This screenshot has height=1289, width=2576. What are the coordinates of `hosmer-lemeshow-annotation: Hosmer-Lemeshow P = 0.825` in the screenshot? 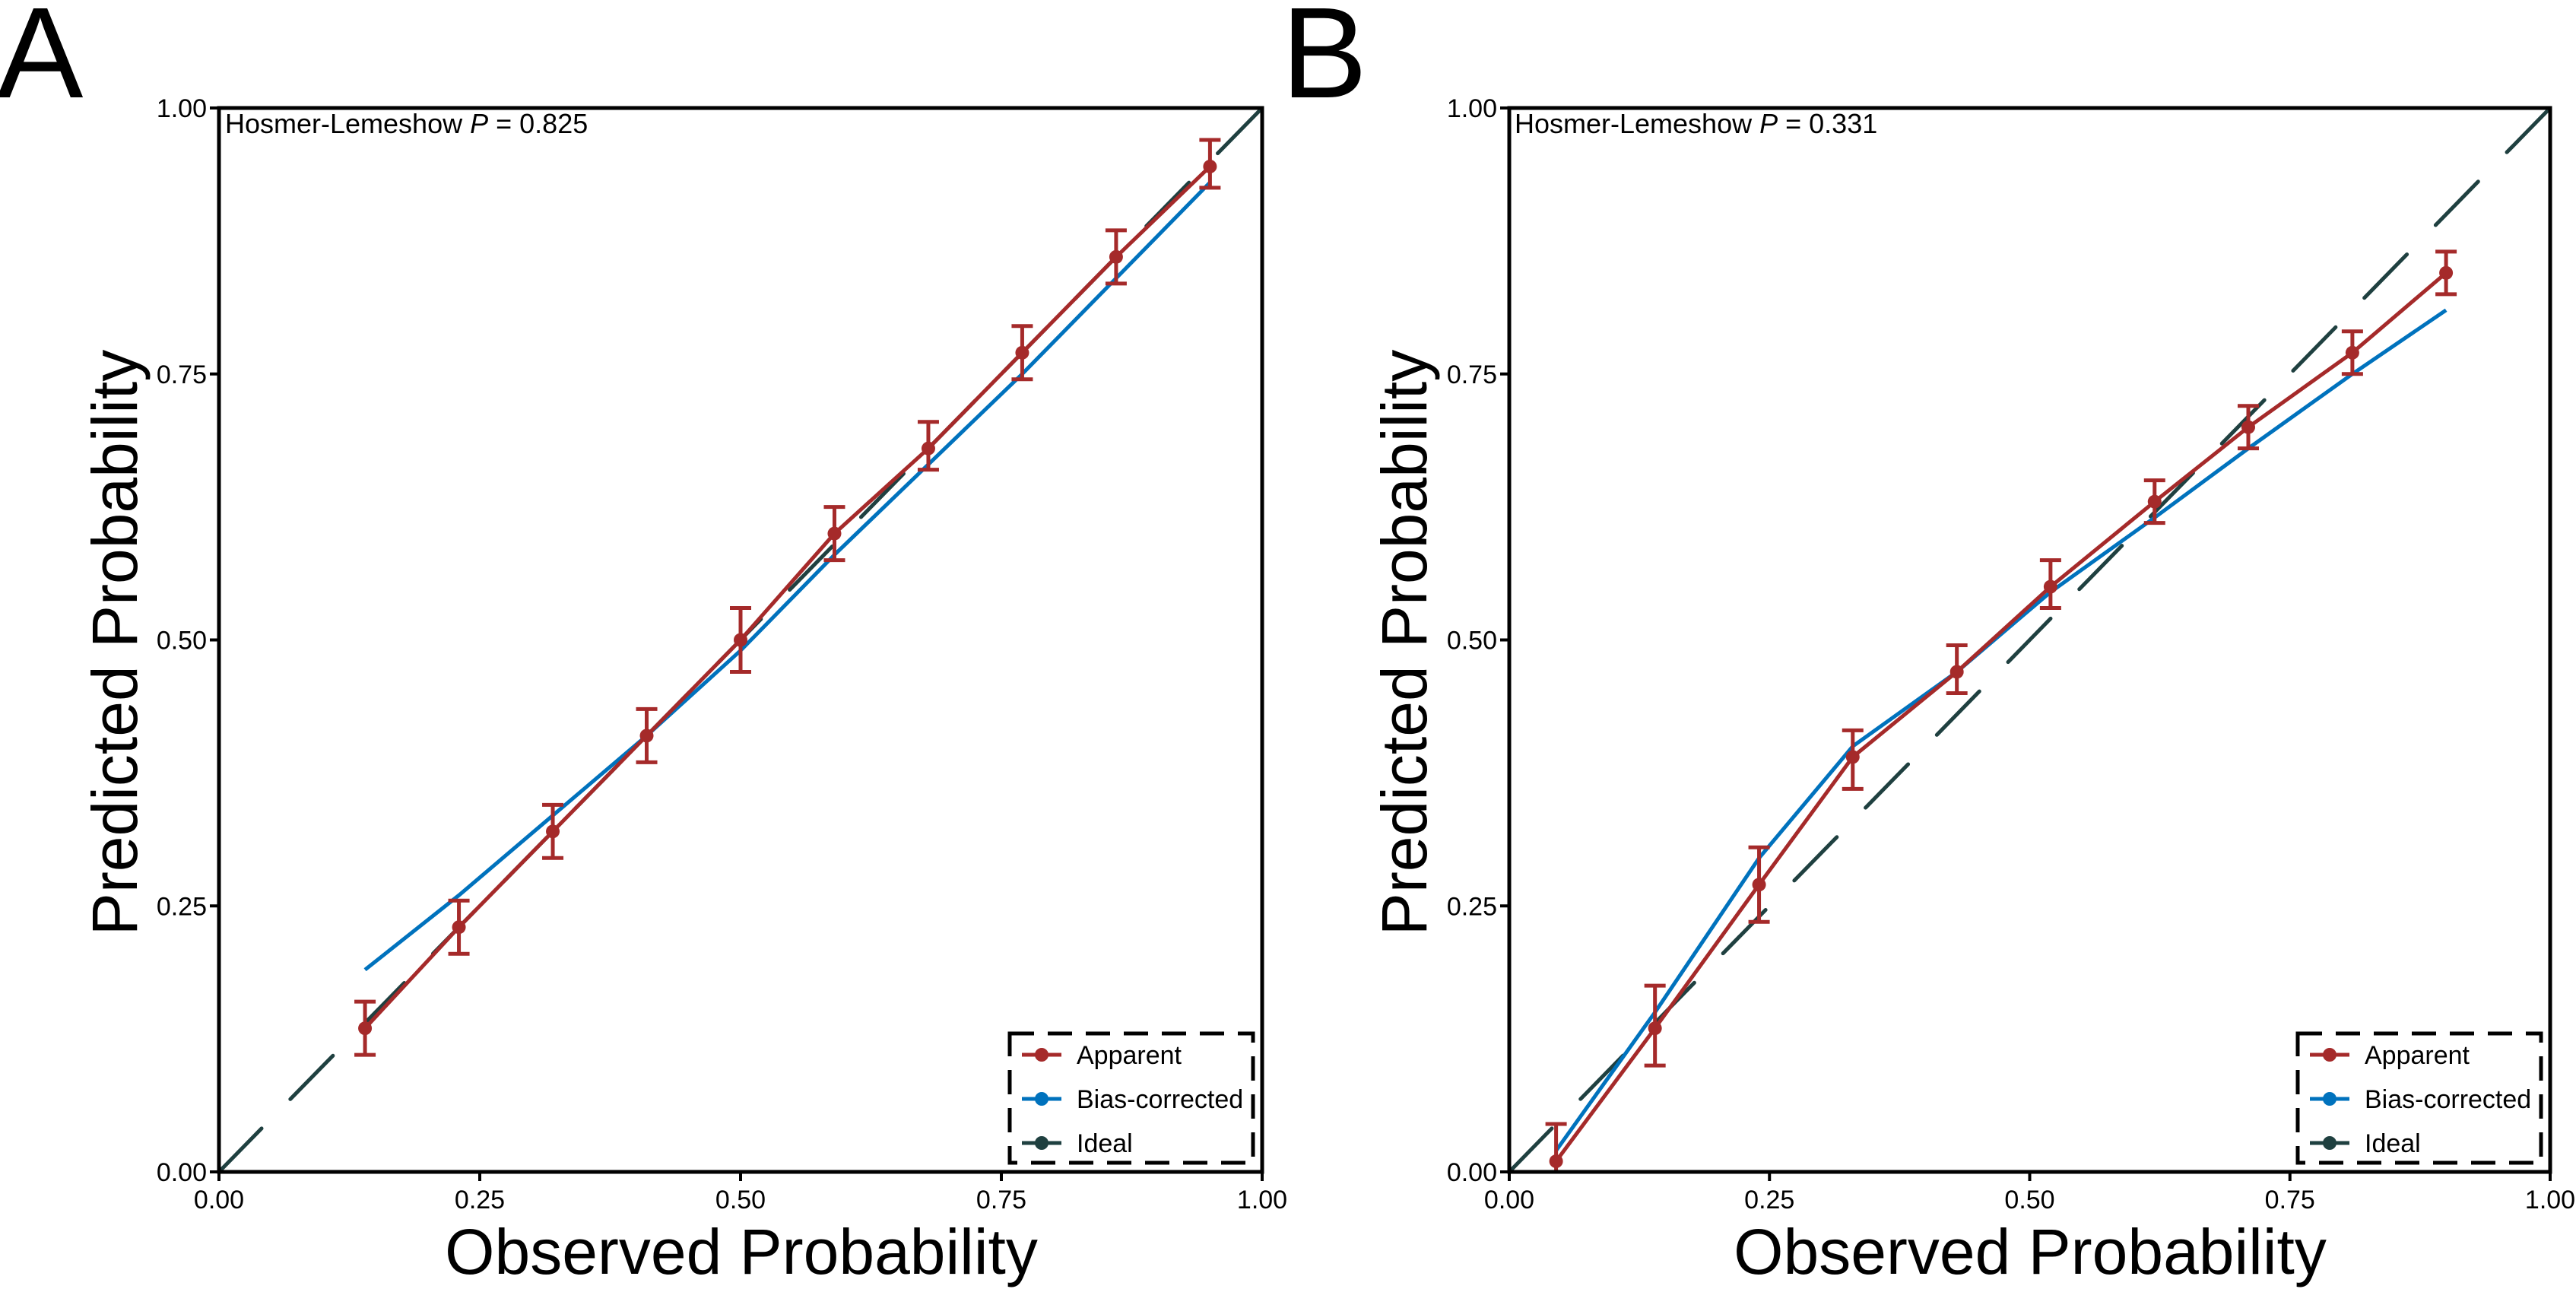 It's located at (406, 123).